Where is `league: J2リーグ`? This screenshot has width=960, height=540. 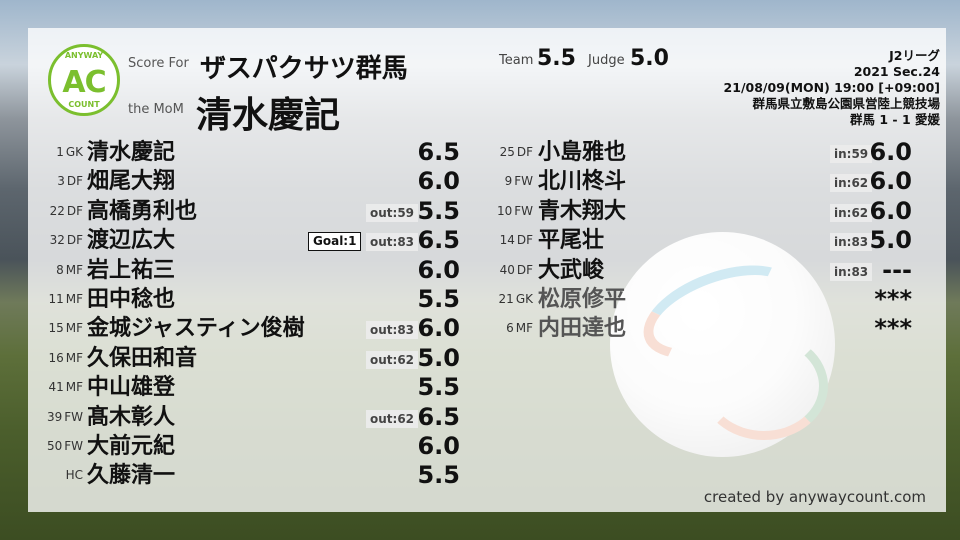 league: J2リーグ is located at coordinates (914, 55).